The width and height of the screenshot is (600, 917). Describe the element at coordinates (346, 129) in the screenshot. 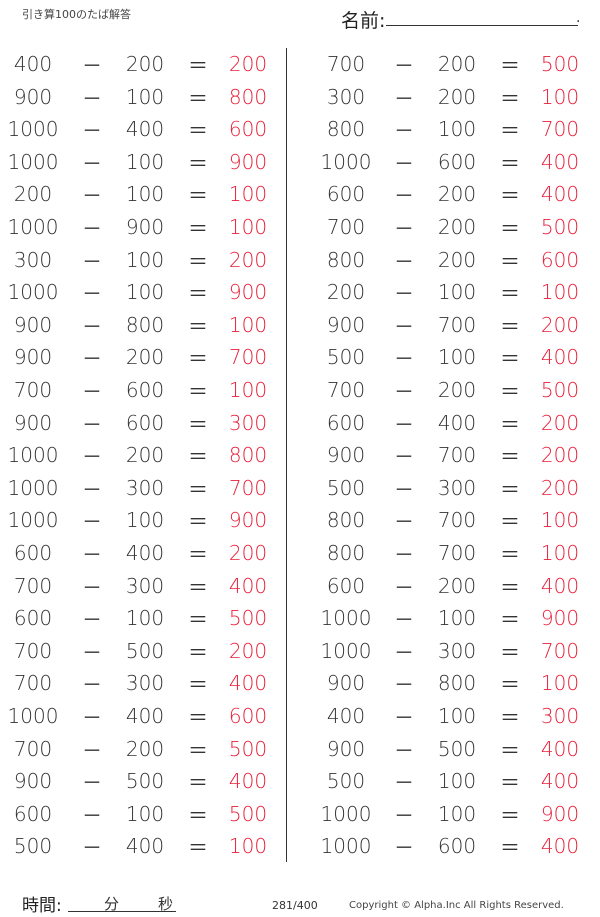

I see `minuend: 800` at that location.